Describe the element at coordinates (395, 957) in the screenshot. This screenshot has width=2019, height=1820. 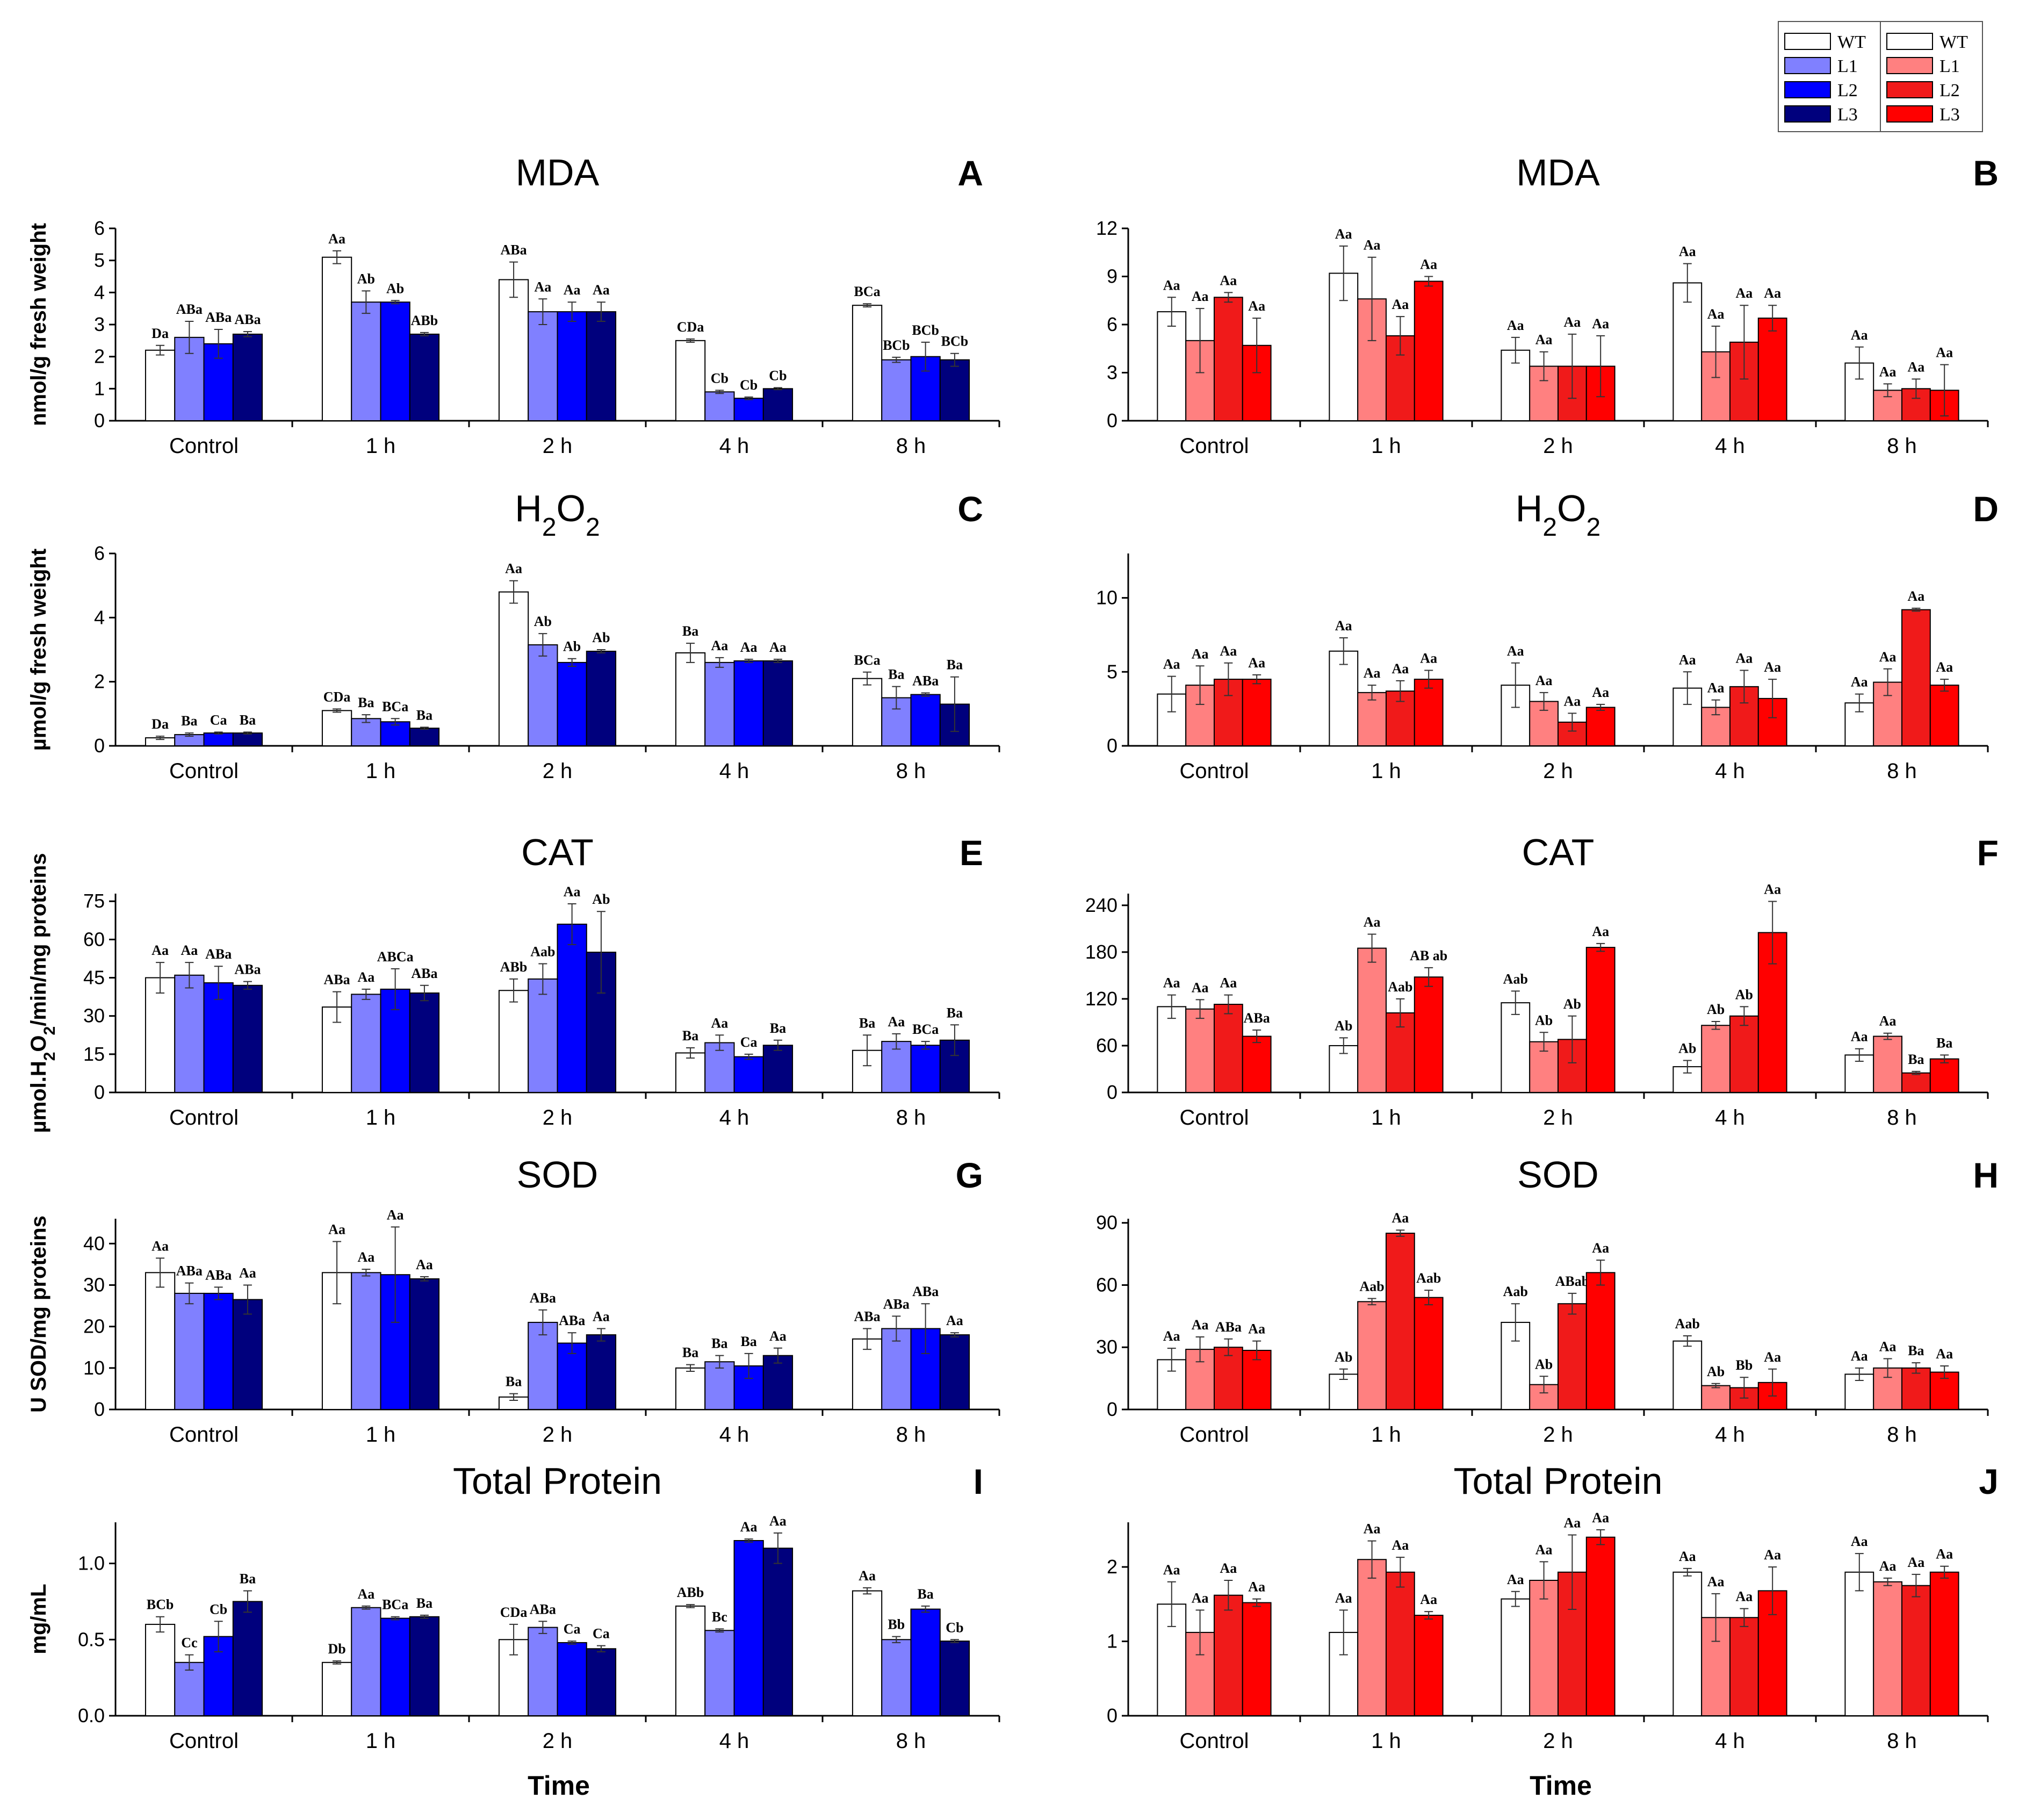
I see `significance-label: ABCa` at that location.